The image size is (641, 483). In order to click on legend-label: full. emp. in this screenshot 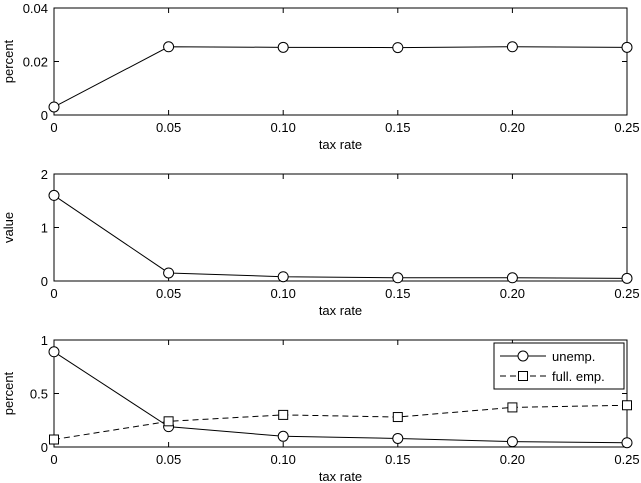, I will do `click(578, 376)`.